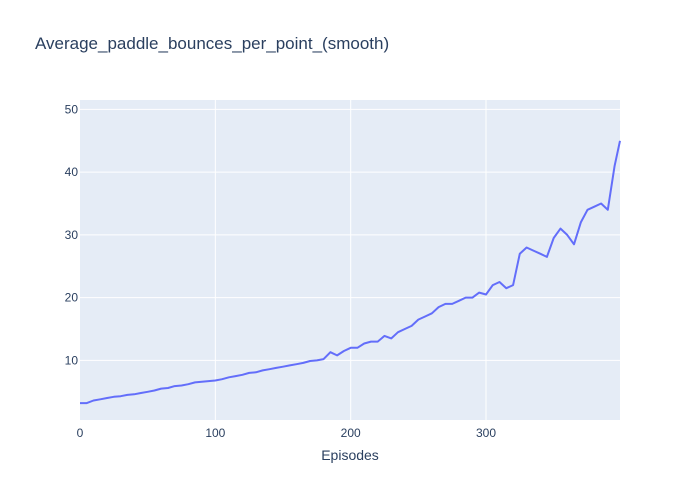  I want to click on x-tick-label: 300, so click(486, 433).